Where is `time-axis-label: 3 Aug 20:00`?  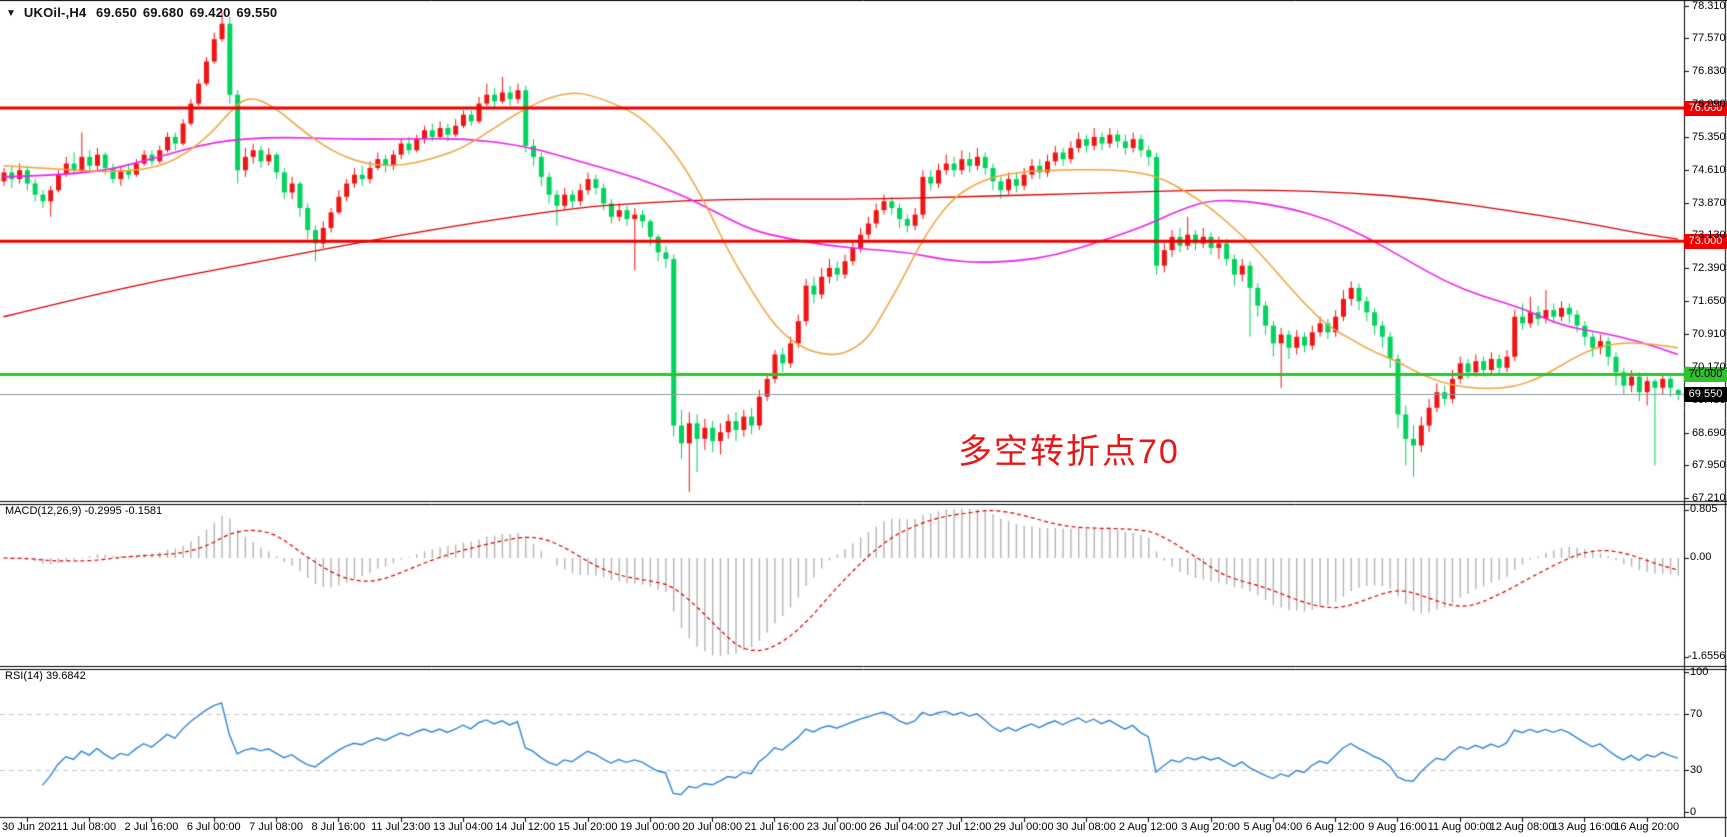
time-axis-label: 3 Aug 20:00 is located at coordinates (1210, 827).